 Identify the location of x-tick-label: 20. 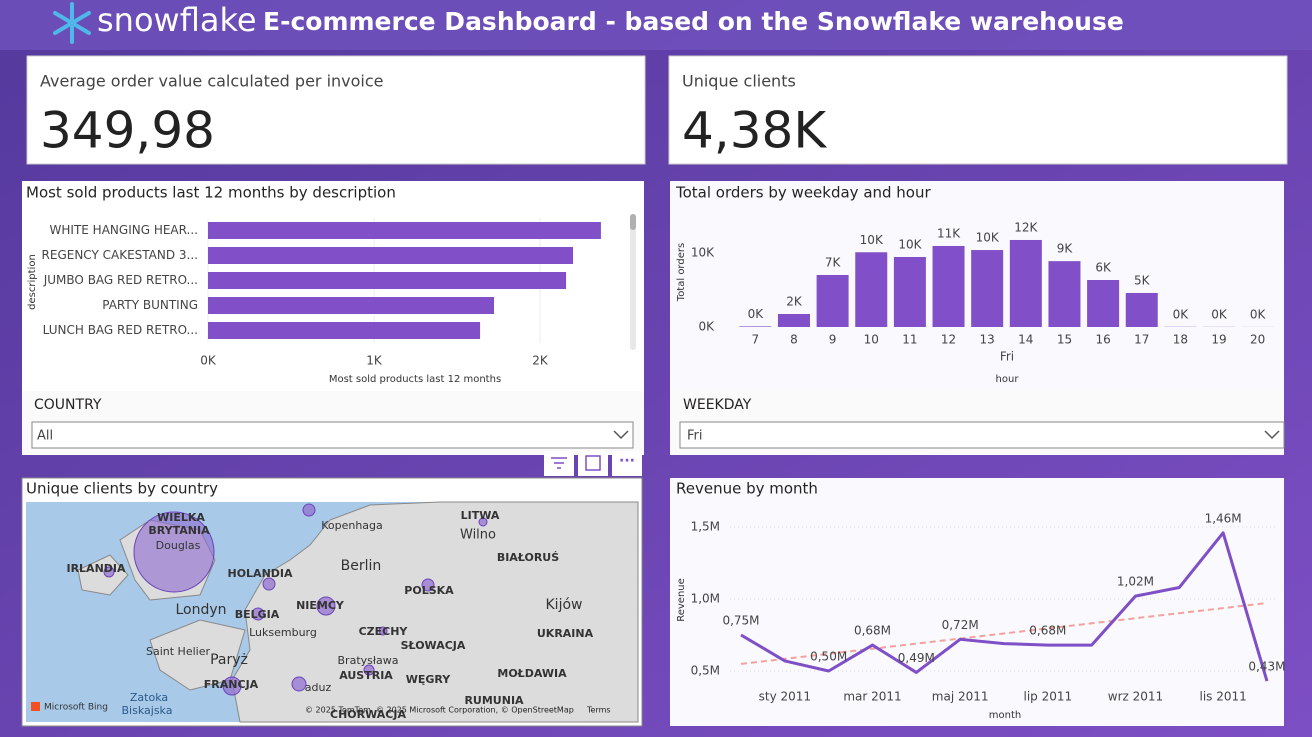
(1257, 340).